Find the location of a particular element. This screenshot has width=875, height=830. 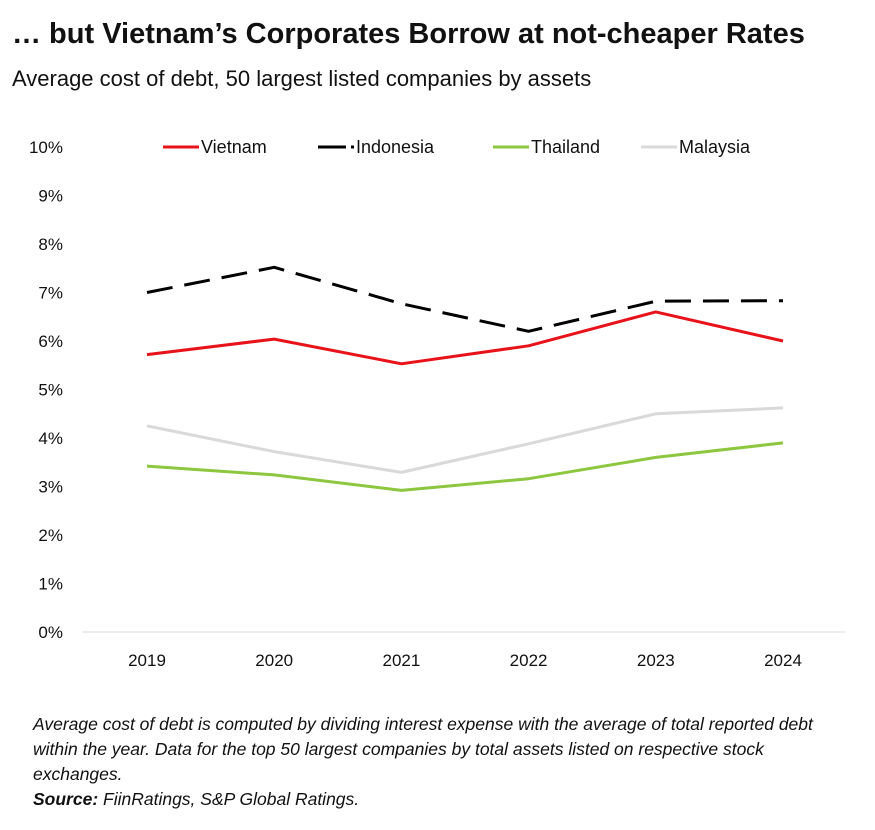

legend-item-thailand: Thailand is located at coordinates (546, 147).